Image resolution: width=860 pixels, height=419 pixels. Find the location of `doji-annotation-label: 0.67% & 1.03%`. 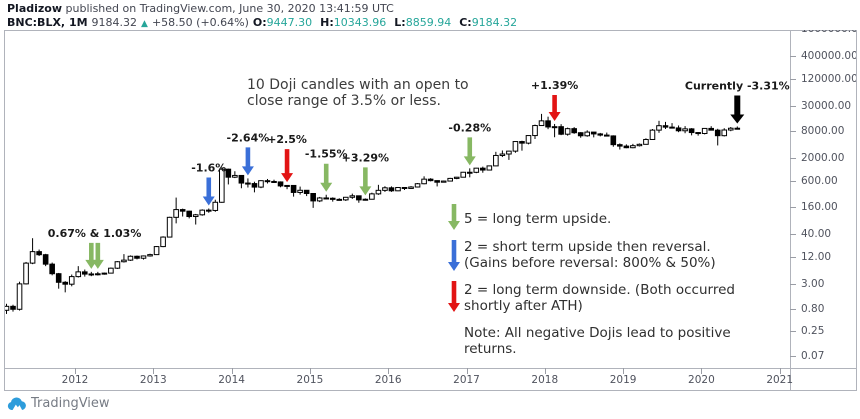

doji-annotation-label: 0.67% & 1.03% is located at coordinates (95, 233).